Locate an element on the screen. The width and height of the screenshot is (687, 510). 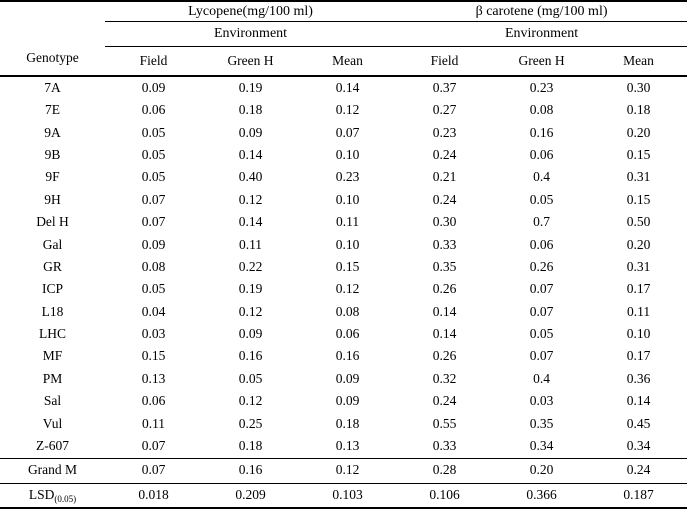
sub-header-row: Field Green H Mean Field Green H Mean is located at coordinates (343, 61).